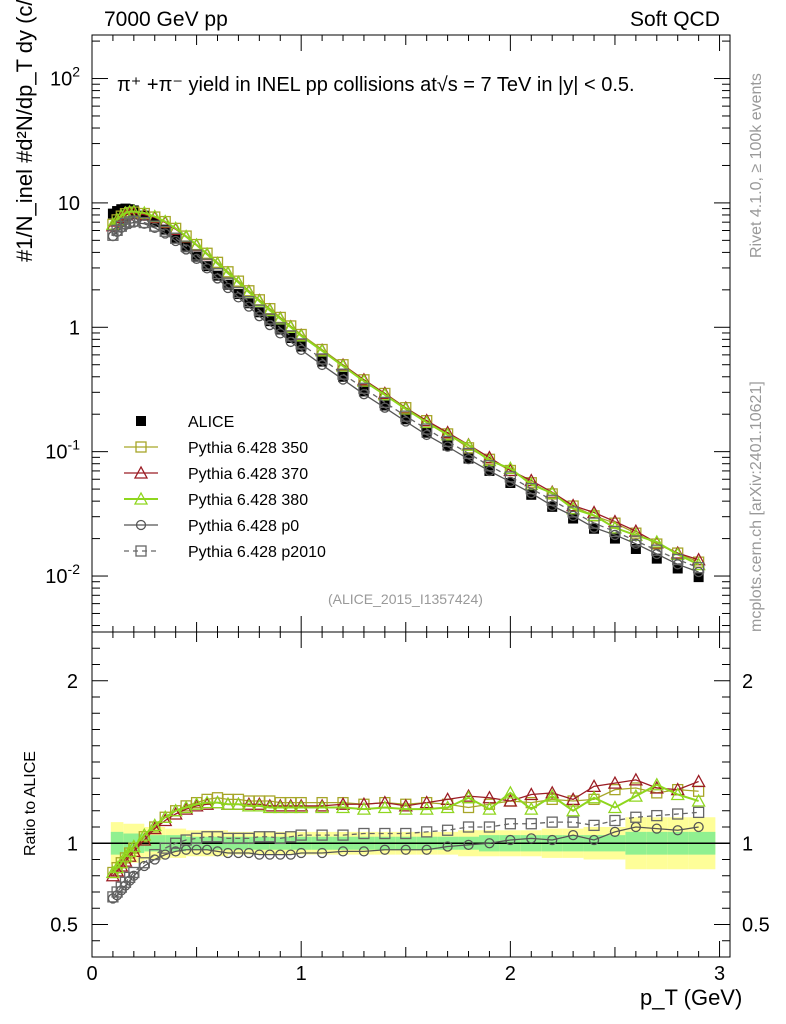  Describe the element at coordinates (74, 569) in the screenshot. I see `y-tick-exp: -2` at that location.